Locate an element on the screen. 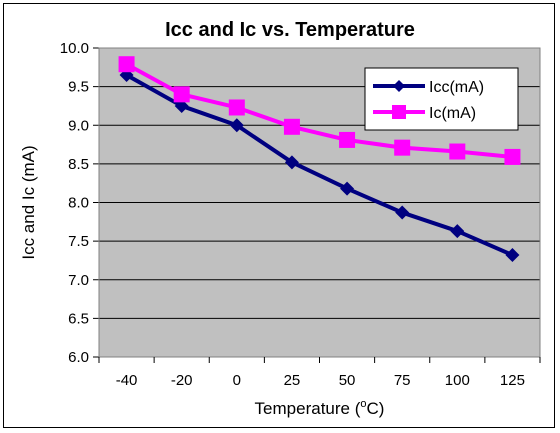 This screenshot has height=433, width=560. y-tick-label: 7.5 is located at coordinates (78, 241).